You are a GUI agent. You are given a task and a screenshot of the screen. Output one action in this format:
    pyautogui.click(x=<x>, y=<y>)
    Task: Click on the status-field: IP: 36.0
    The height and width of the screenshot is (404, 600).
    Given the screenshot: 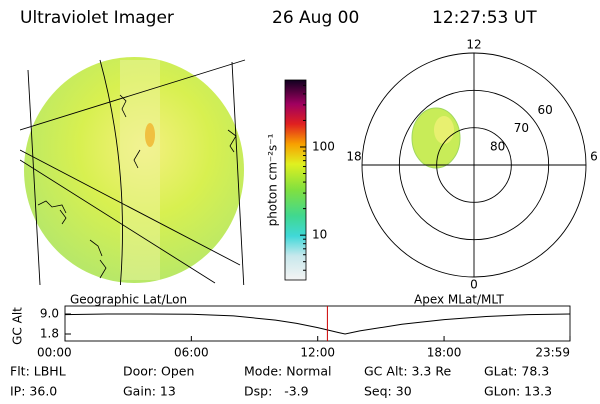 What is the action you would take?
    pyautogui.click(x=33, y=391)
    